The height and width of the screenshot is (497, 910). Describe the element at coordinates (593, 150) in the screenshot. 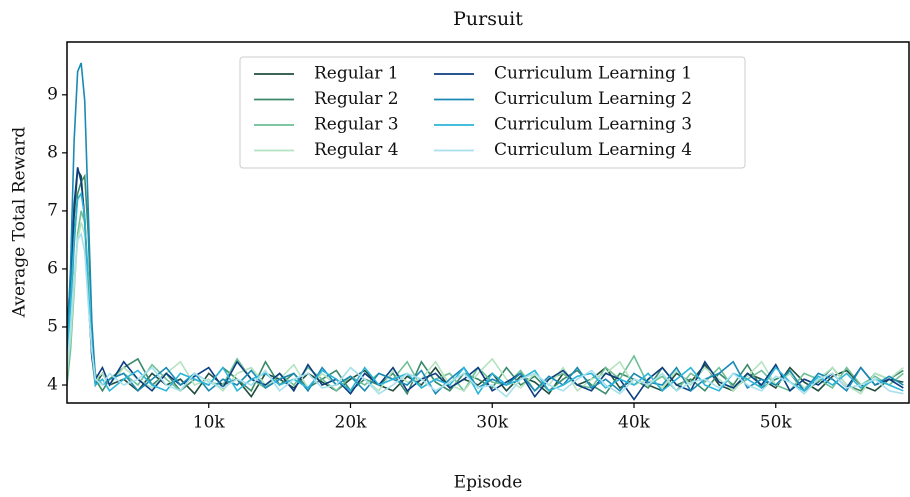

I see `legend-label: Curriculum Learning 4` at that location.